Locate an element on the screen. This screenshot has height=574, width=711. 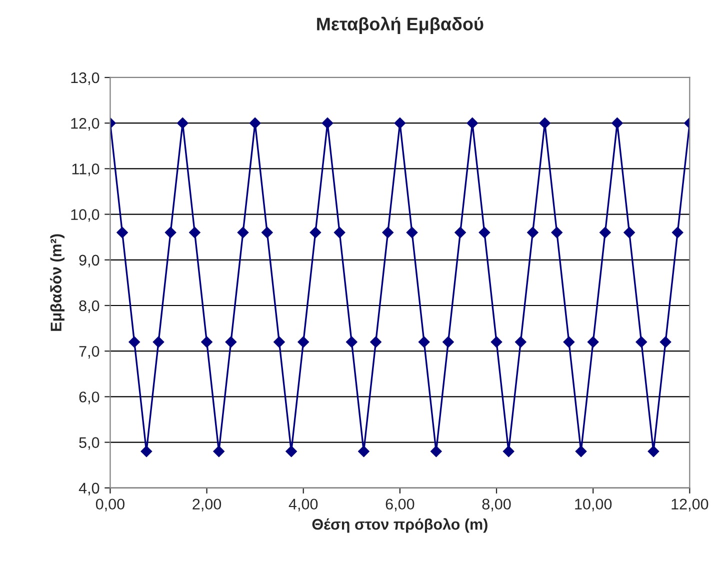
x-tick-label: 12,00 is located at coordinates (690, 505).